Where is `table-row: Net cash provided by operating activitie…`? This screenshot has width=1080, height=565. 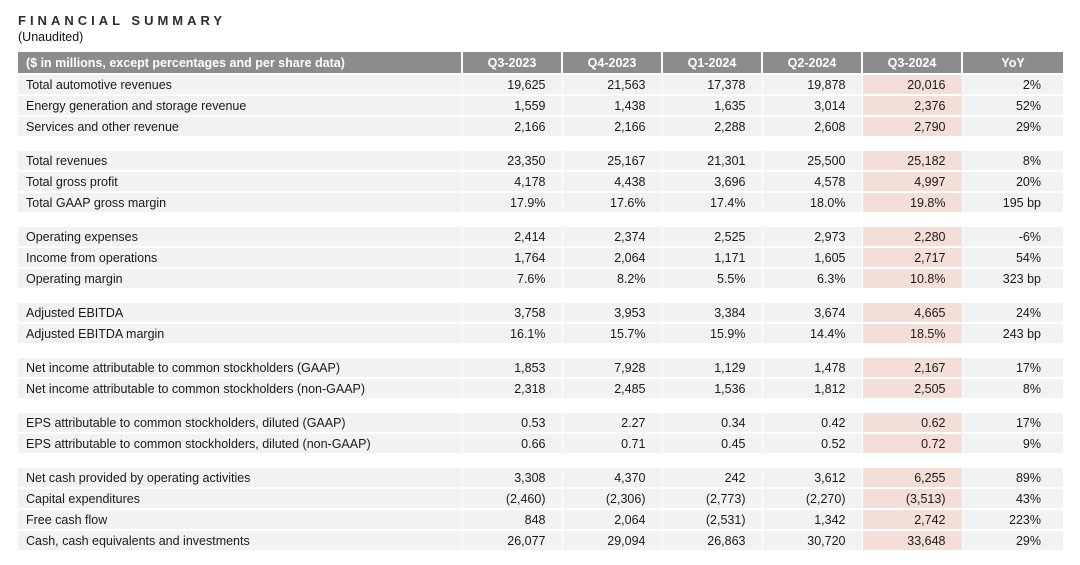 table-row: Net cash provided by operating activitie… is located at coordinates (540, 477).